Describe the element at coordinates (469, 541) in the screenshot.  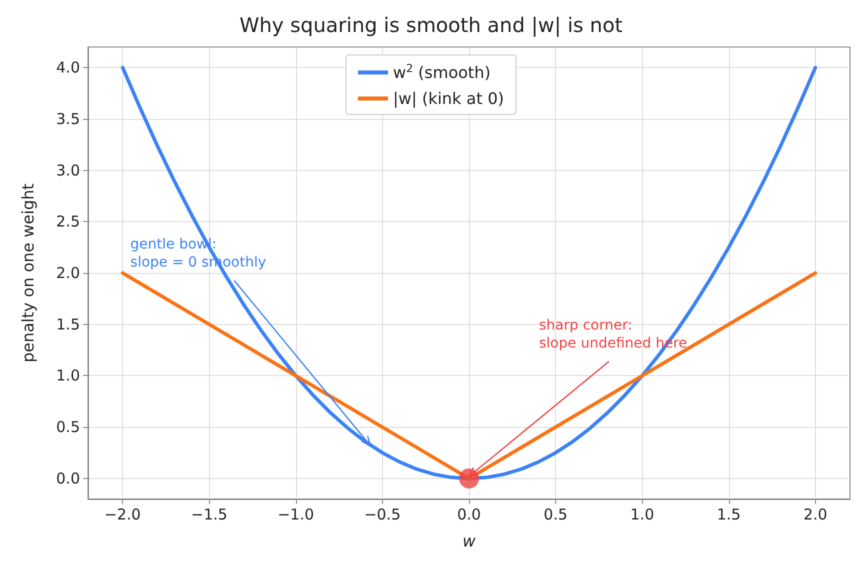
I see `x-axis-title: w` at that location.